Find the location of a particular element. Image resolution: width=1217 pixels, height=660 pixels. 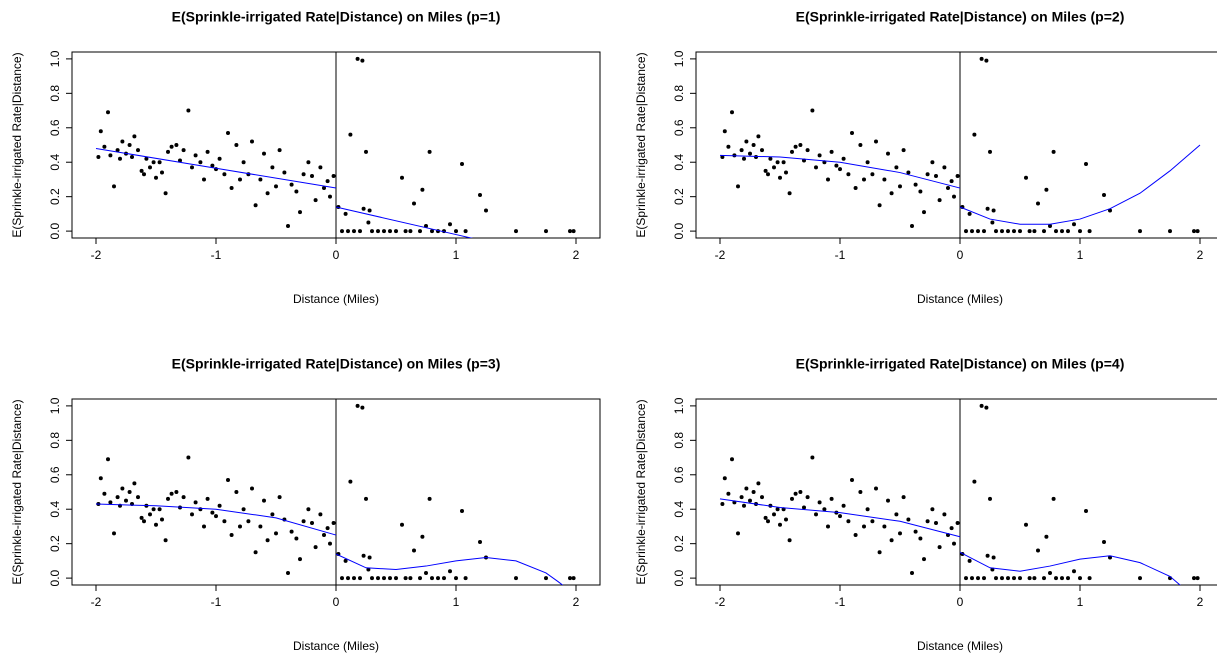

y-tick-label: 0.4 is located at coordinates (679, 162).